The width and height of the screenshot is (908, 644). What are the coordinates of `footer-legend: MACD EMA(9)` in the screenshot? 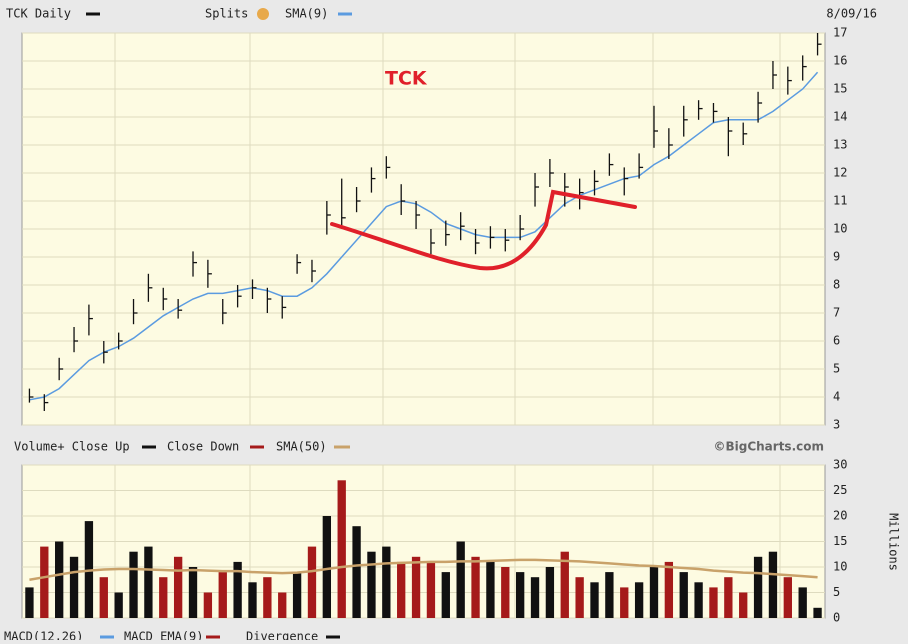 It's located at (163, 635).